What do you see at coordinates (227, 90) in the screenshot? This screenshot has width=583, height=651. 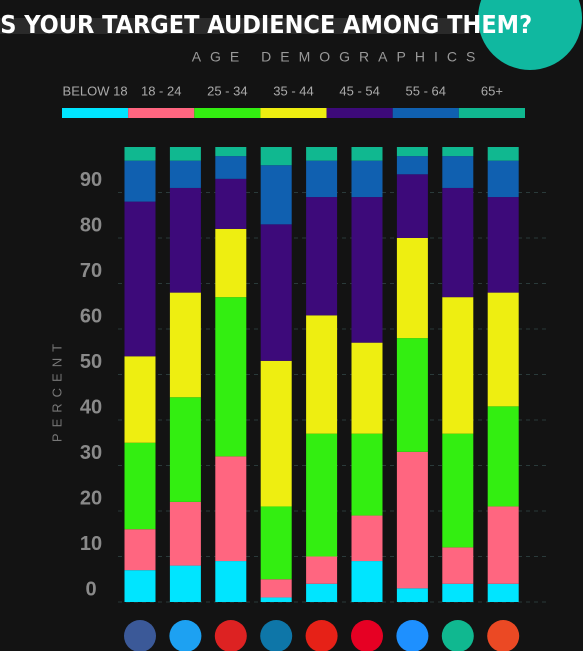 I see `legend-label: 25 - 34` at bounding box center [227, 90].